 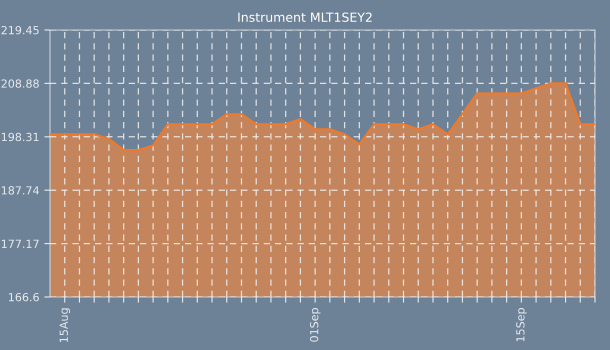 I want to click on y-tick-label: 166.6, so click(x=23, y=297).